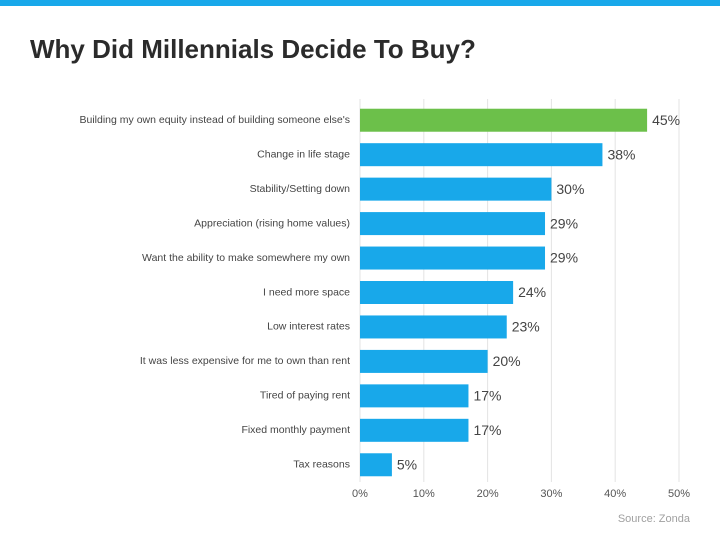 Image resolution: width=720 pixels, height=539 pixels. Describe the element at coordinates (305, 396) in the screenshot. I see `y-tick-label: Tired of paying rent` at that location.